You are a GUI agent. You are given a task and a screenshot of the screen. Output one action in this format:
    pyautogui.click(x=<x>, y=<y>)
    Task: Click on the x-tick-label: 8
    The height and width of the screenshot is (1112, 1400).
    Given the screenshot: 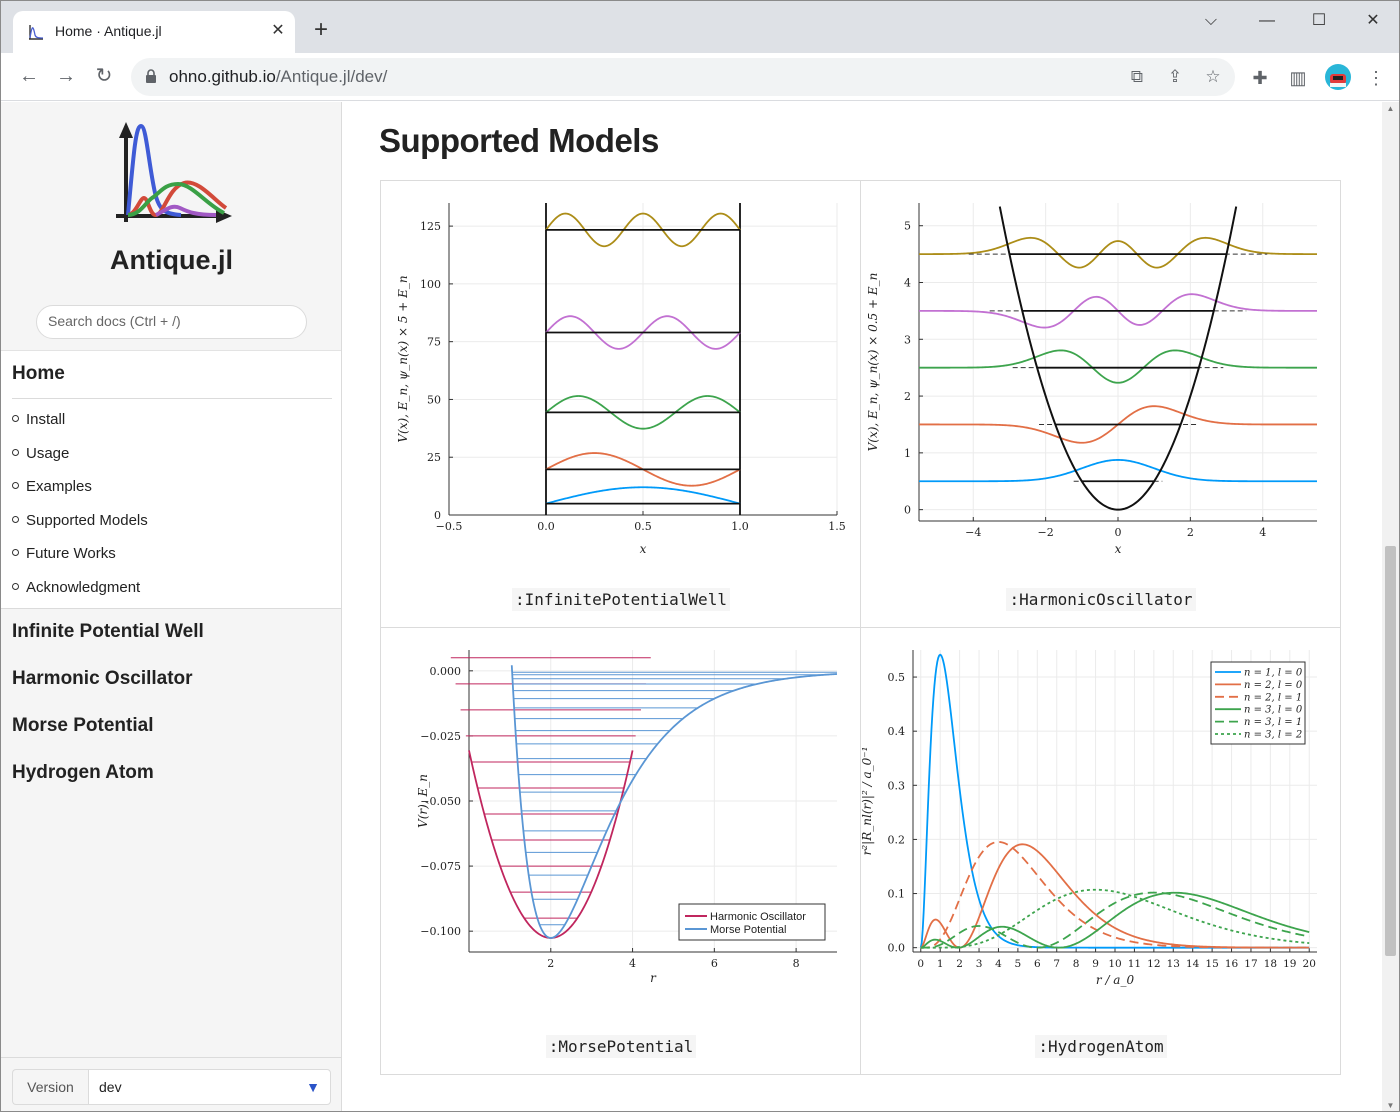 What is the action you would take?
    pyautogui.click(x=796, y=963)
    